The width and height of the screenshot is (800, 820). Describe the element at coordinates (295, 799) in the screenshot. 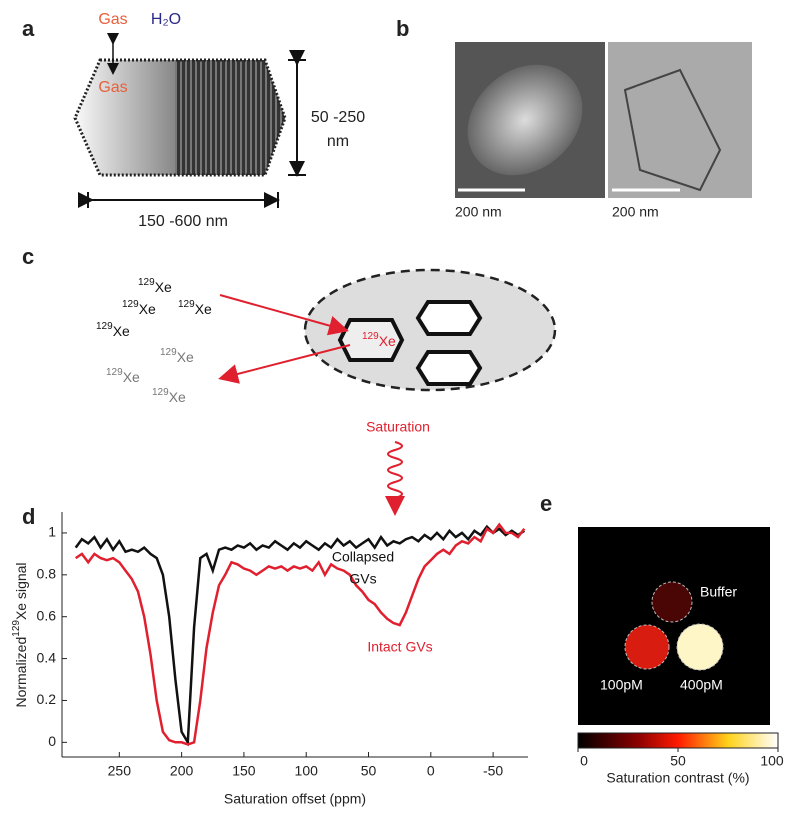

I see `x-axis-label: Saturation offset (ppm)` at that location.